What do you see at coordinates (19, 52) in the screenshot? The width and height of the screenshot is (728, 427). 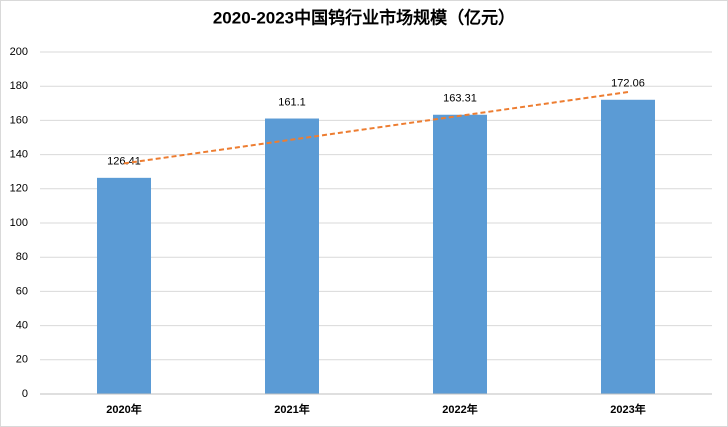 I see `y-tick-label: 200` at bounding box center [19, 52].